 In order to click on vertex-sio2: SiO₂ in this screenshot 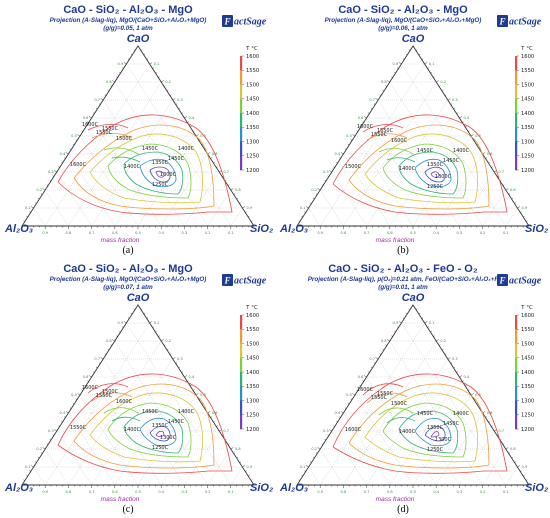, I will do `click(261, 488)`.